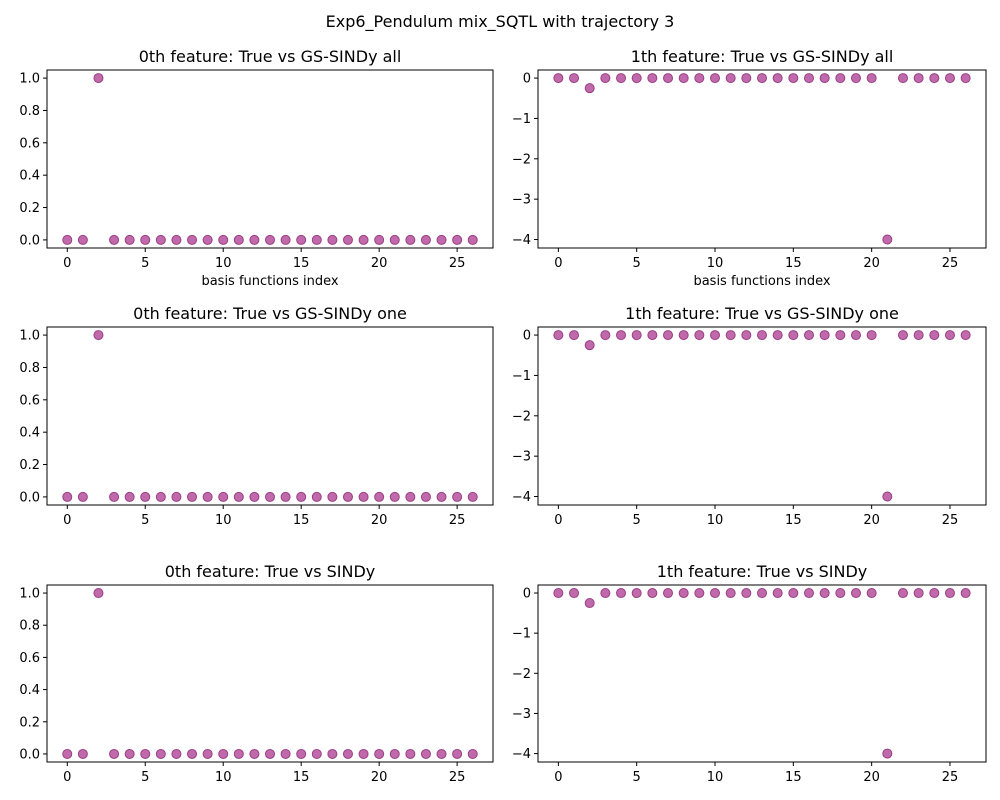 The height and width of the screenshot is (800, 1000). What do you see at coordinates (762, 571) in the screenshot?
I see `subplot-title: 1th feature: True vs SINDy` at bounding box center [762, 571].